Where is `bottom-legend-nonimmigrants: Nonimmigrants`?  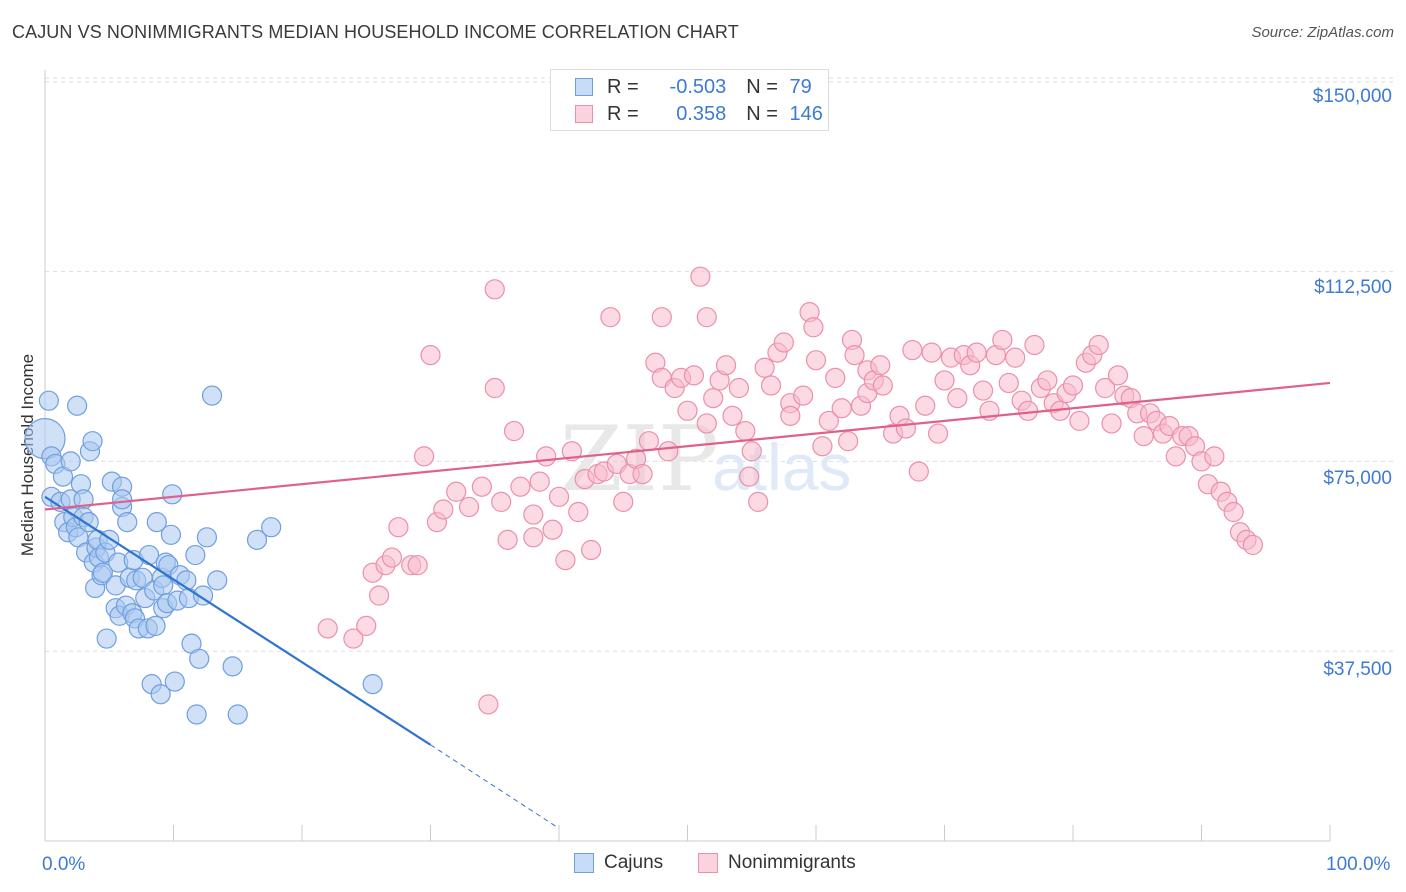 bottom-legend-nonimmigrants: Nonimmigrants is located at coordinates (777, 863).